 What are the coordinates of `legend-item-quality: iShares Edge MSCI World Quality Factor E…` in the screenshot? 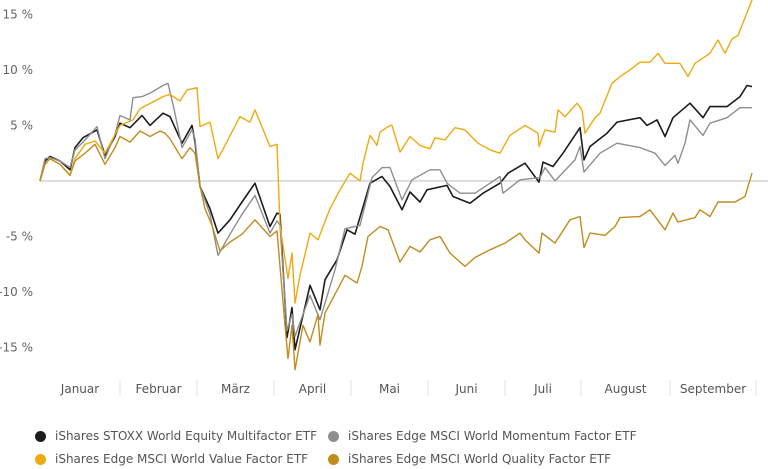 It's located at (469, 459).